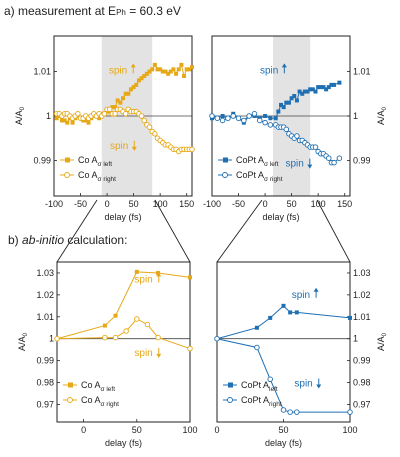  Describe the element at coordinates (362, 295) in the screenshot. I see `y-tick-label: 1.02` at that location.